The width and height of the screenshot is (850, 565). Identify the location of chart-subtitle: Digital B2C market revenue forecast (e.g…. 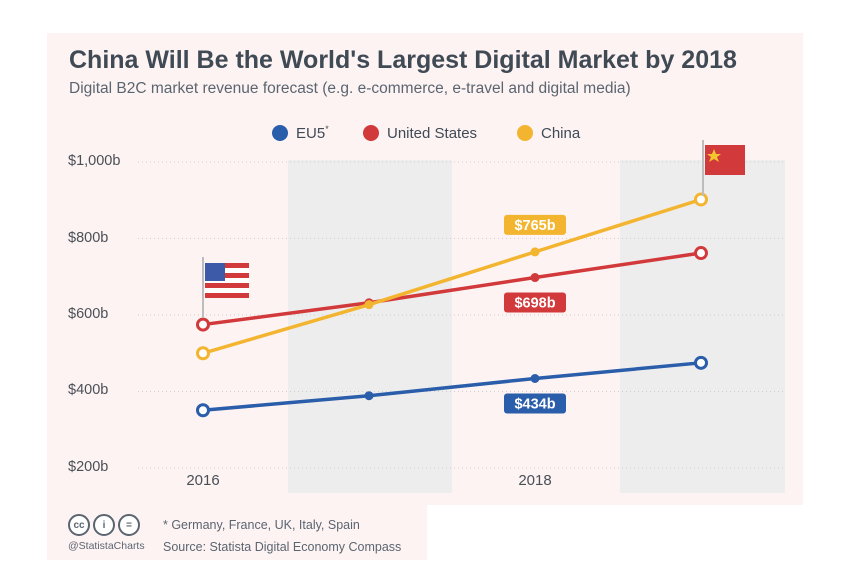
(350, 88).